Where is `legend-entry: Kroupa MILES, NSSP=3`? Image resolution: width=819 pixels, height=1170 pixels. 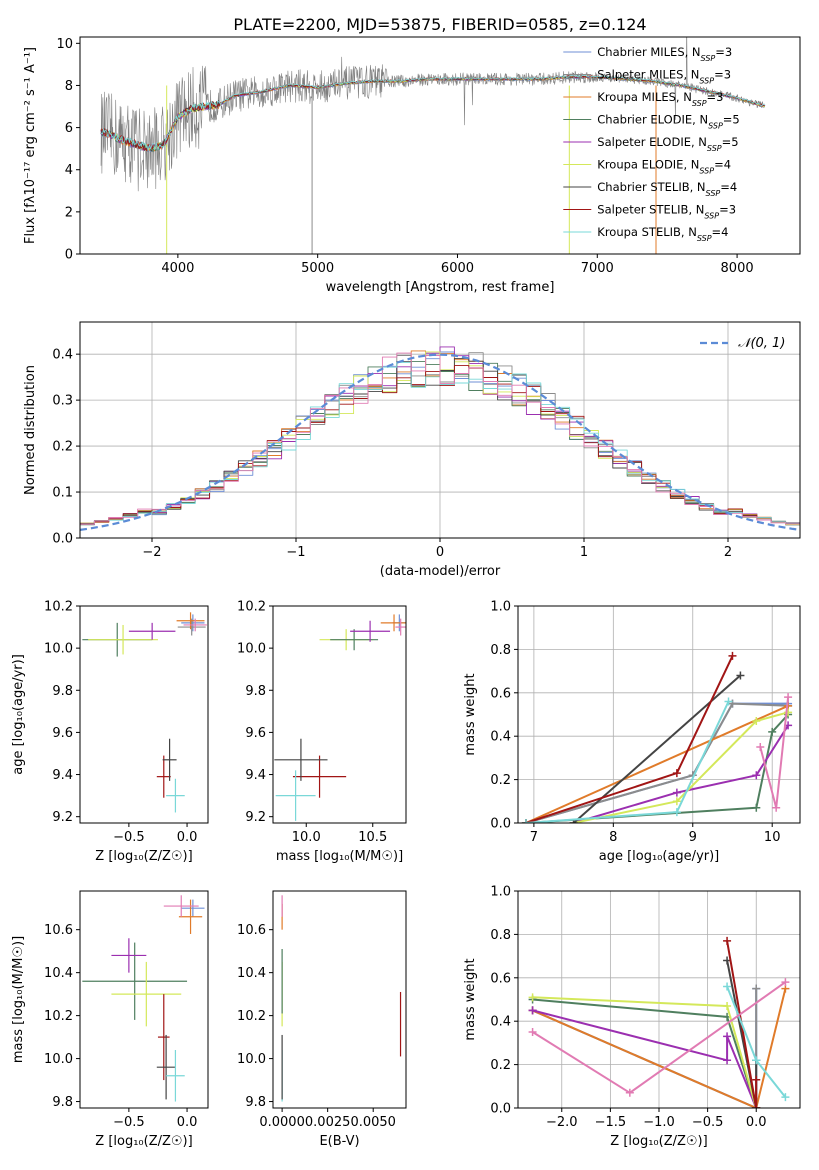
legend-entry: Kroupa MILES, NSSP=3 is located at coordinates (660, 99).